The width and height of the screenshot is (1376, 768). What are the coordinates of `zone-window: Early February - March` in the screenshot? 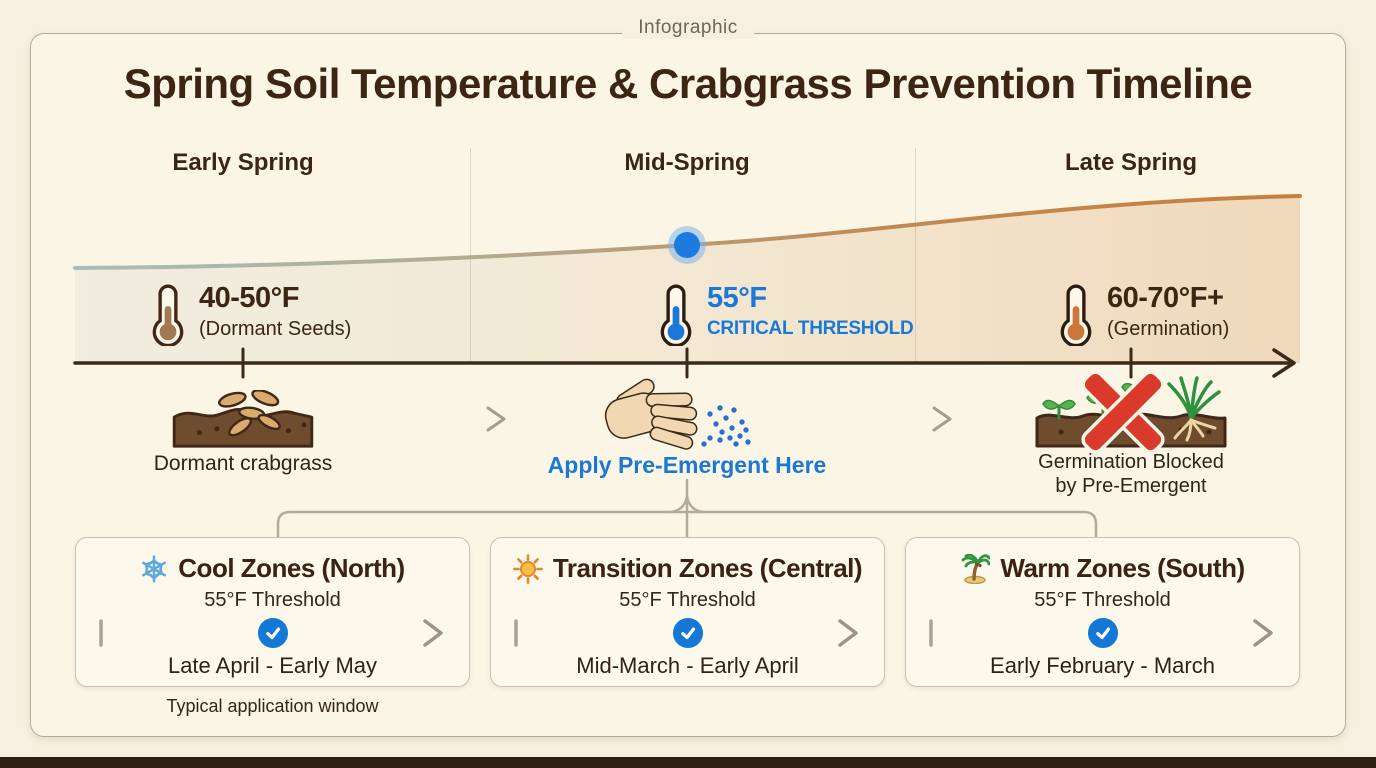 It's located at (1102, 665).